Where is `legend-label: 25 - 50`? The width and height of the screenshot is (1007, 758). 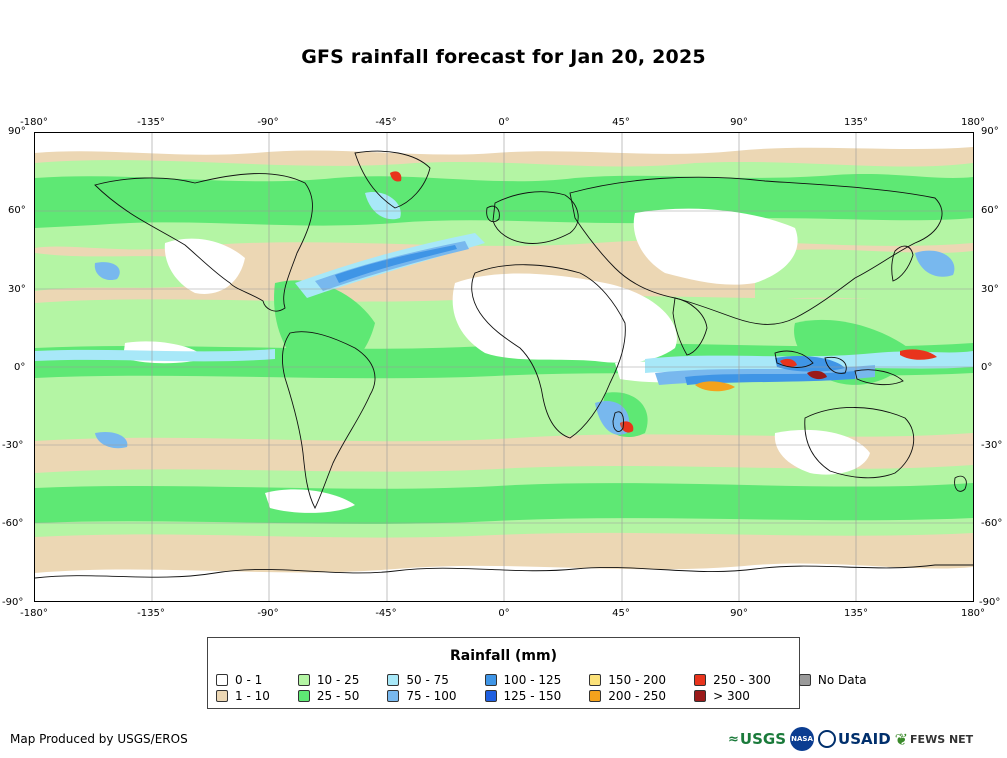 legend-label: 25 - 50 is located at coordinates (338, 696).